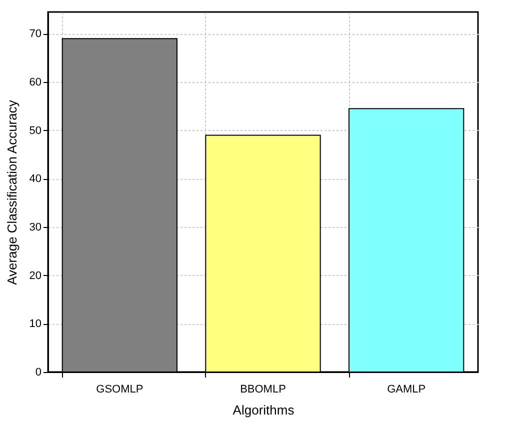 This screenshot has height=430, width=512. I want to click on x-tick-label: GSOMLP, so click(120, 390).